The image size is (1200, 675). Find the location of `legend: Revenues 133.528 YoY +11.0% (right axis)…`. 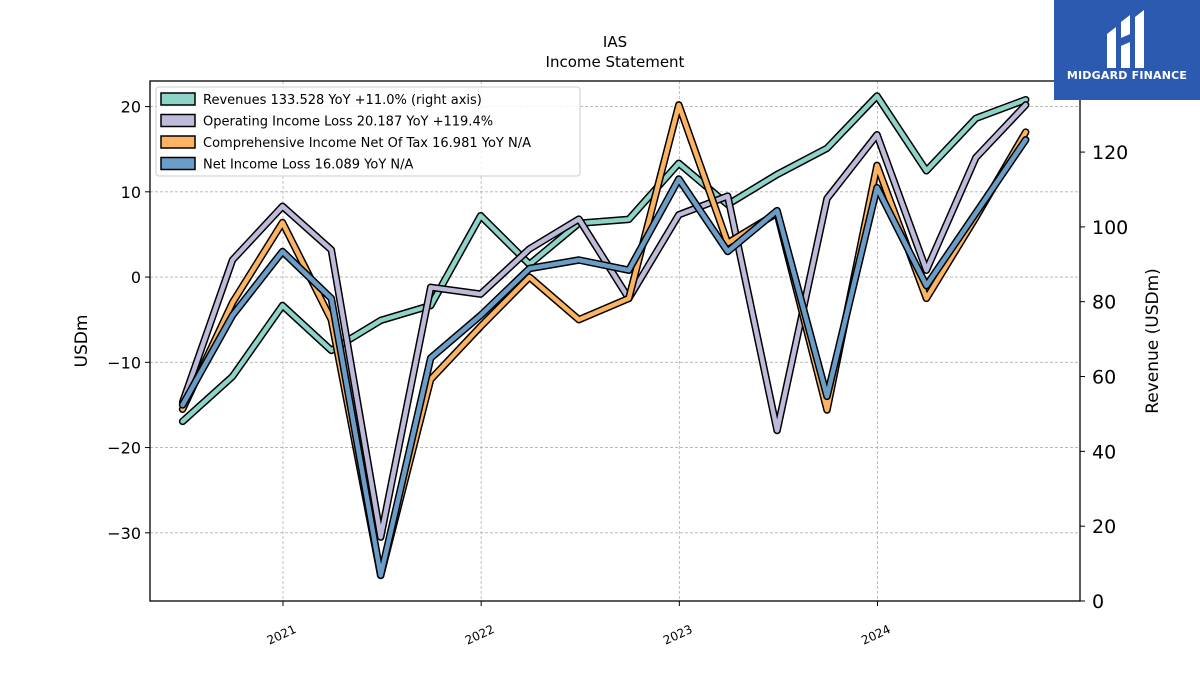

legend: Revenues 133.528 YoY +11.0% (right axis)… is located at coordinates (368, 131).